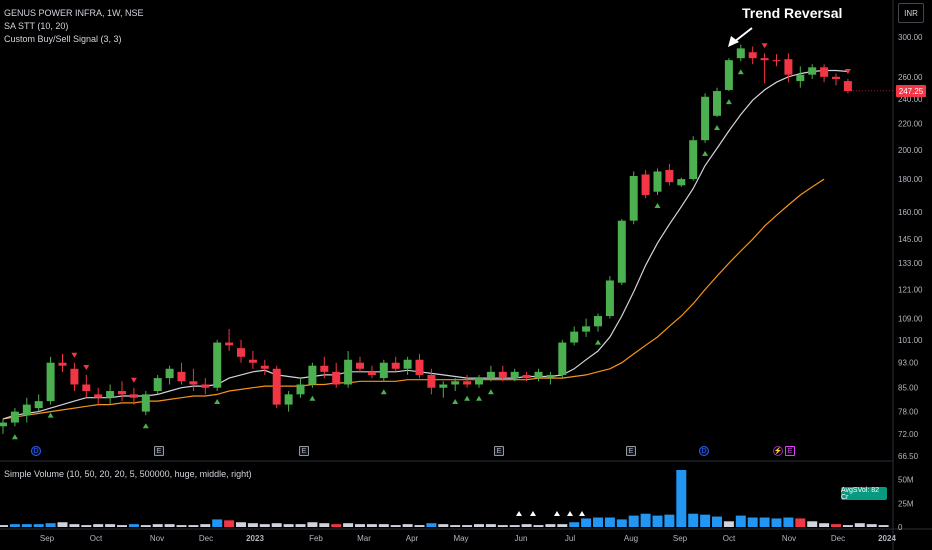  What do you see at coordinates (733, 41) in the screenshot?
I see `annotation-arrow-head` at bounding box center [733, 41].